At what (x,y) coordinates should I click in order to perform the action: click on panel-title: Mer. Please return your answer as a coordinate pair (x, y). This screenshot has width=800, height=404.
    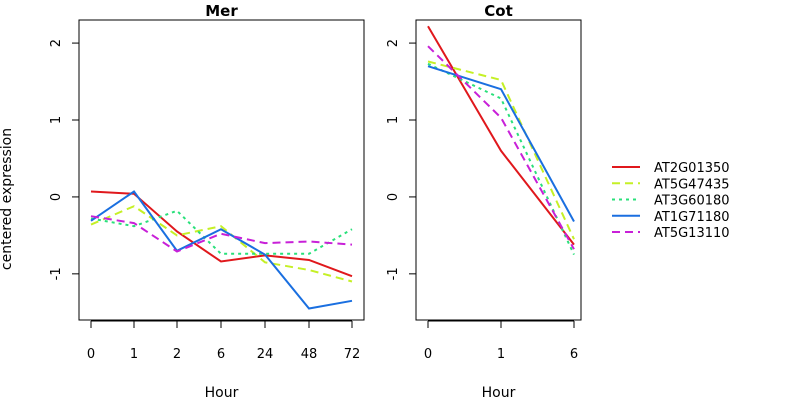
    Looking at the image, I should click on (221, 11).